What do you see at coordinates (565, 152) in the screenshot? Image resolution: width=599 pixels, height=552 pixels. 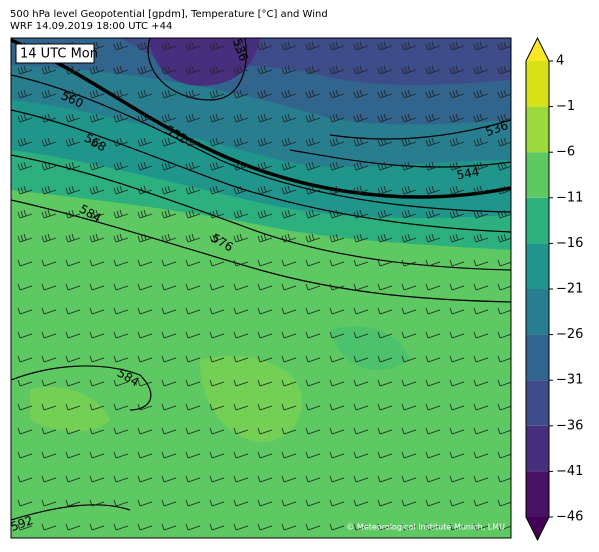 I see `colorbar-tick-label: −6` at bounding box center [565, 152].